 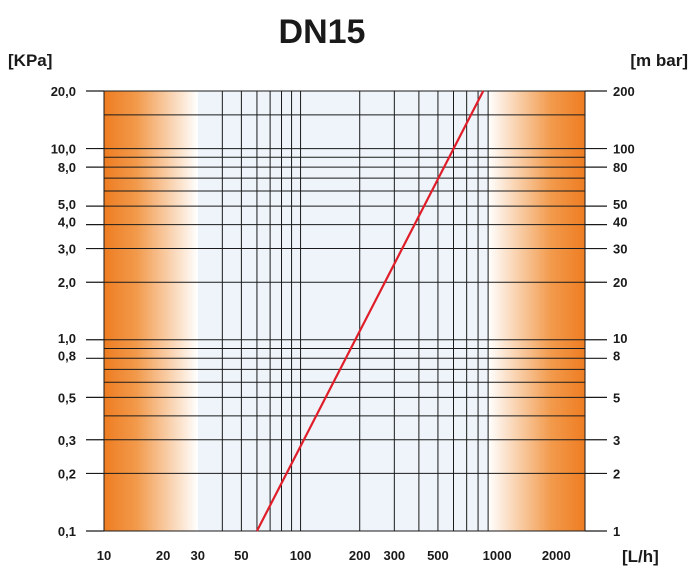 I want to click on left-axis-unit: [KPa], so click(x=30, y=60).